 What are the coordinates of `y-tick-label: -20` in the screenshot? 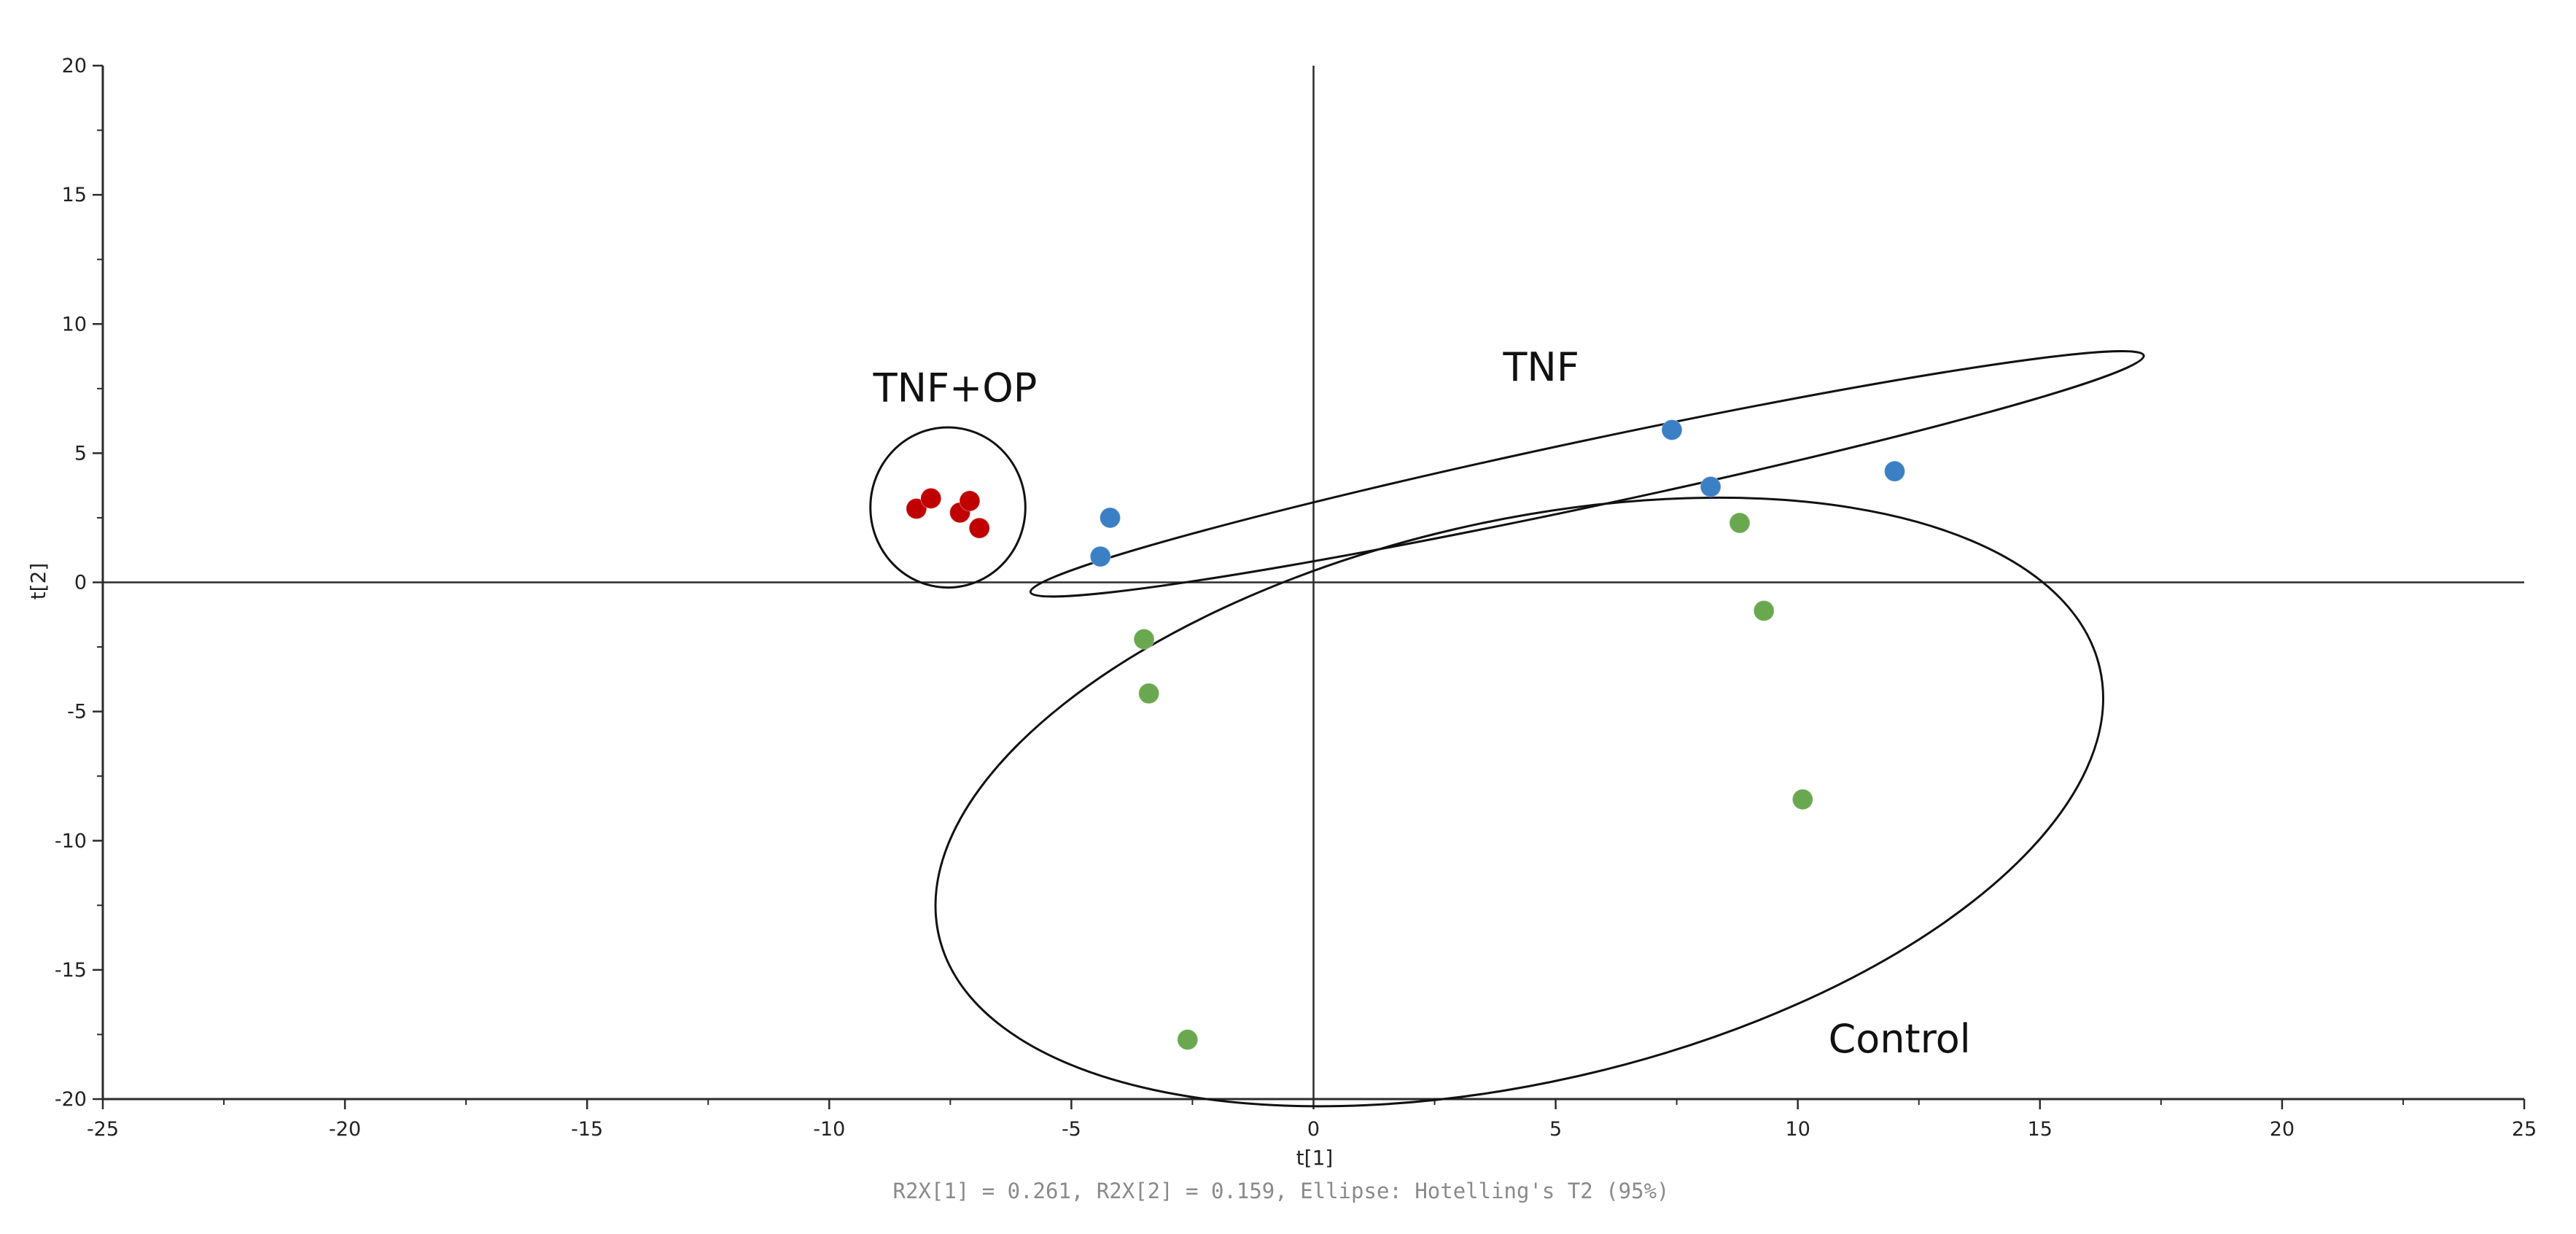 It's located at (71, 1099).